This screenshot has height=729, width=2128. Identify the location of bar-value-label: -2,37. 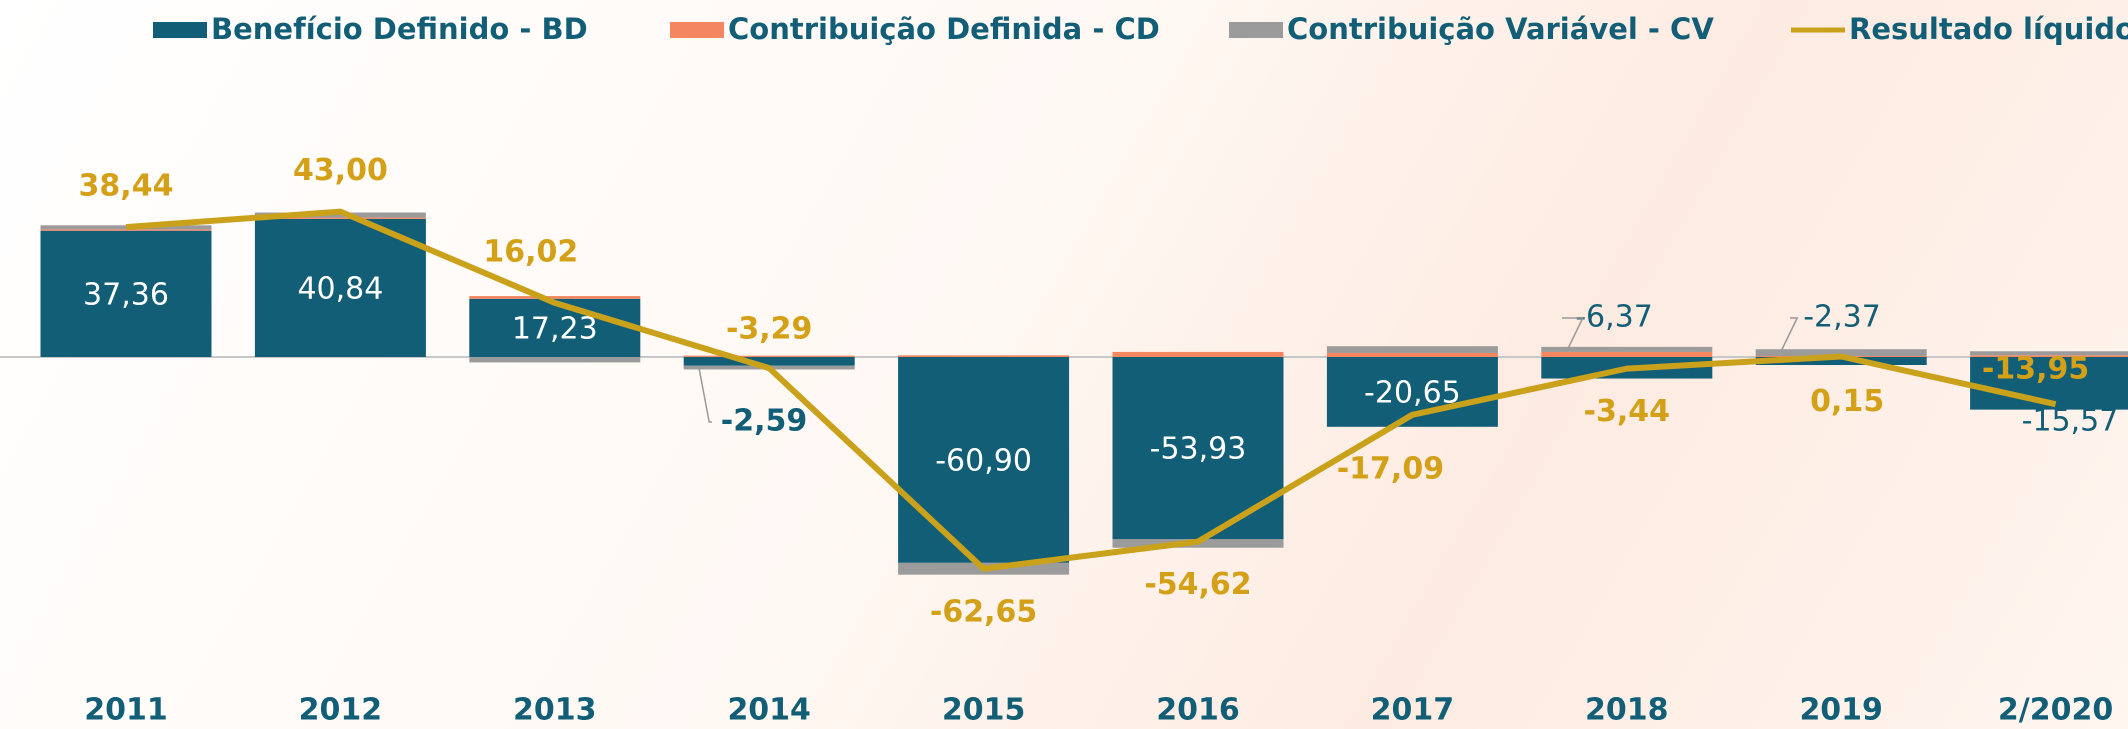
(1842, 317).